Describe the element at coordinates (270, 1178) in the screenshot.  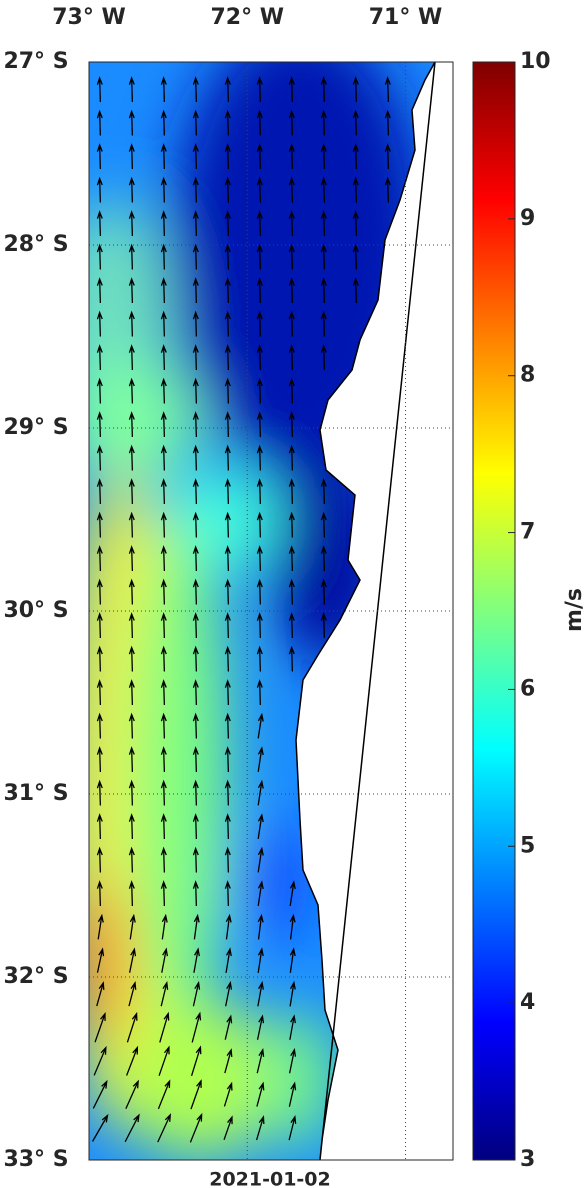
I see `date-label: 2021-01-02` at that location.